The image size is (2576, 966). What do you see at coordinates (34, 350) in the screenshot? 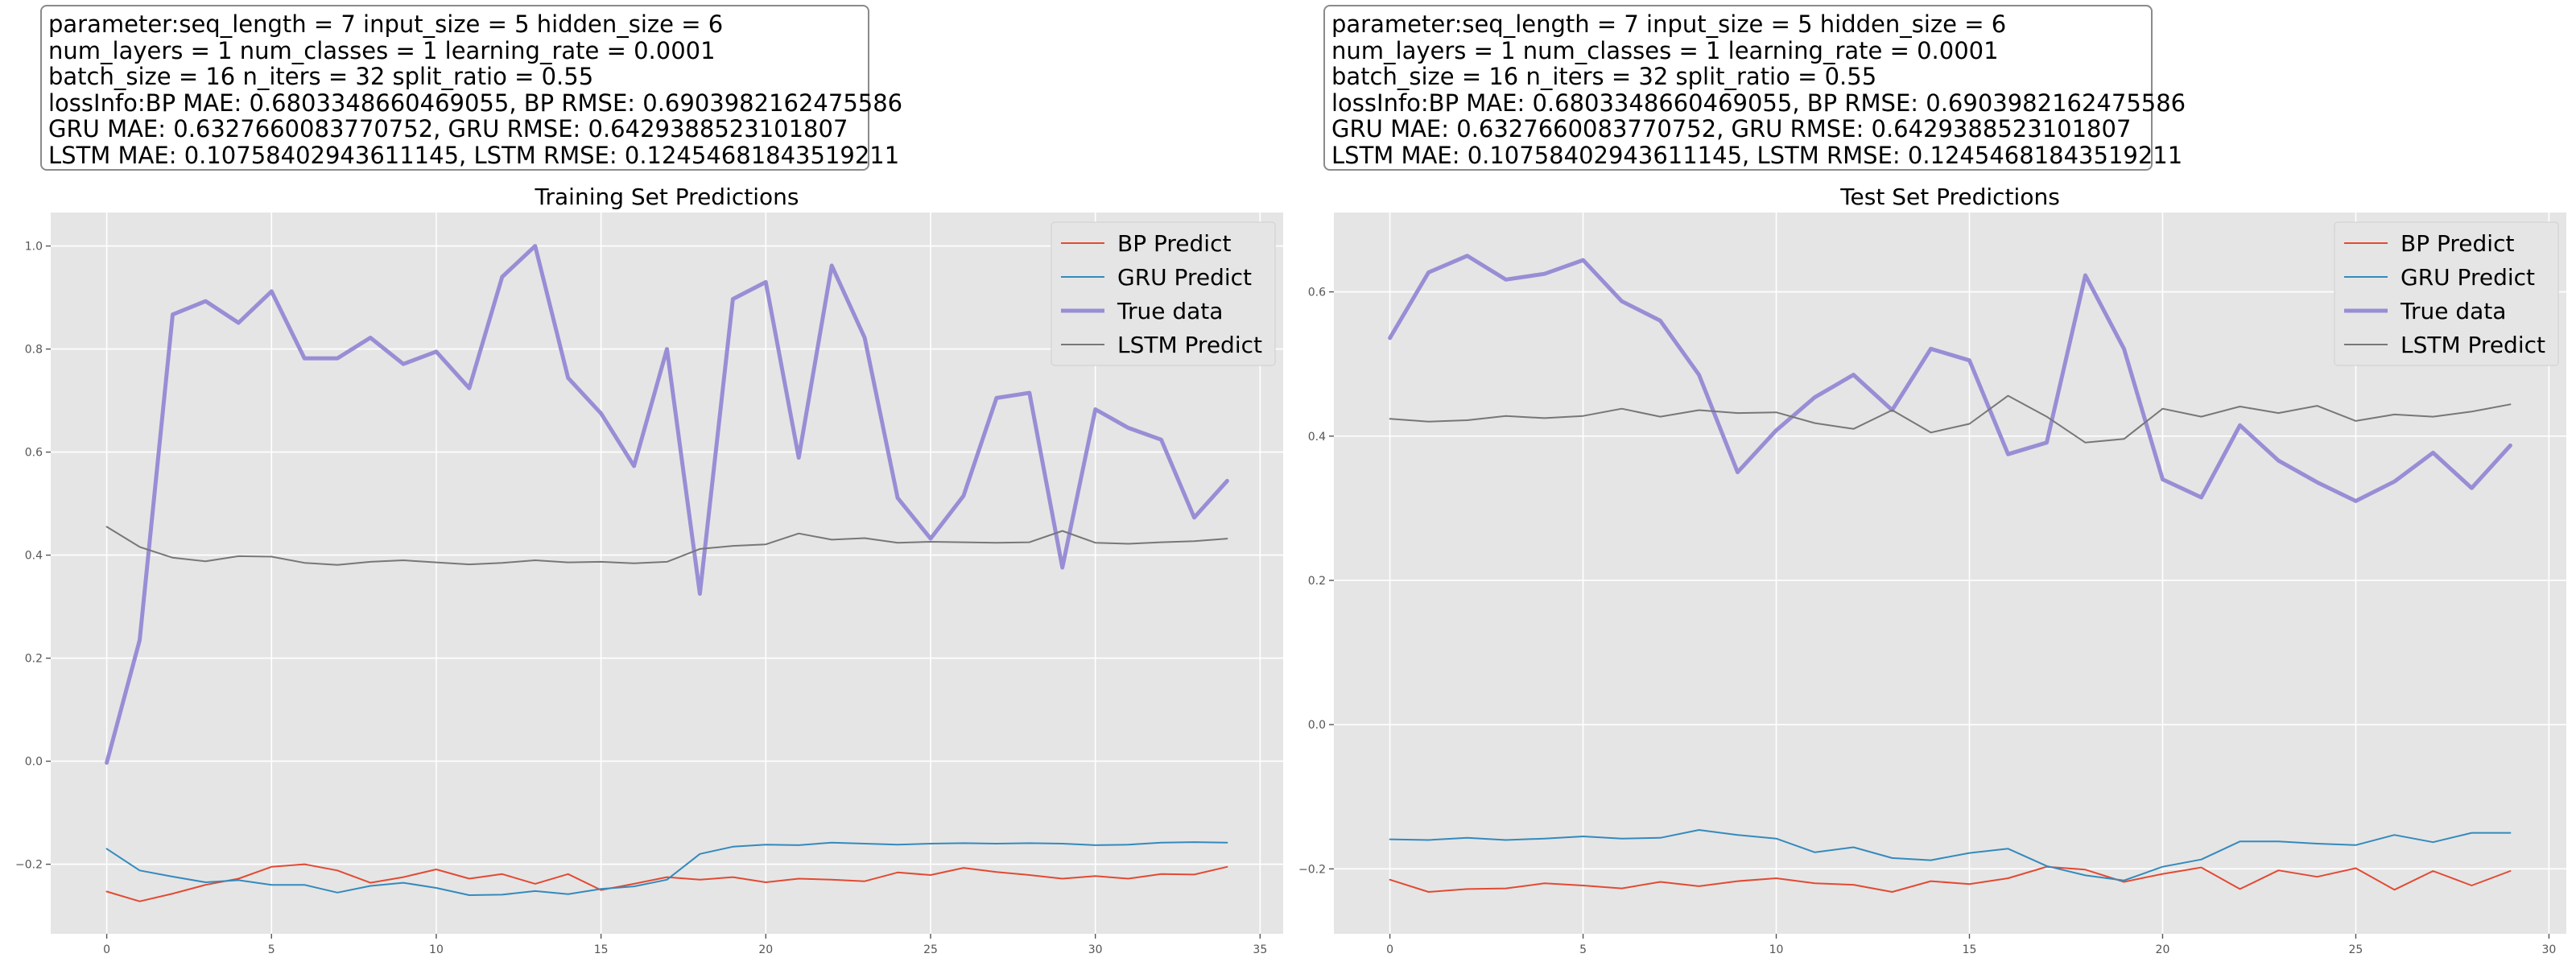
I see `y-tick-label: 0.8` at bounding box center [34, 350].